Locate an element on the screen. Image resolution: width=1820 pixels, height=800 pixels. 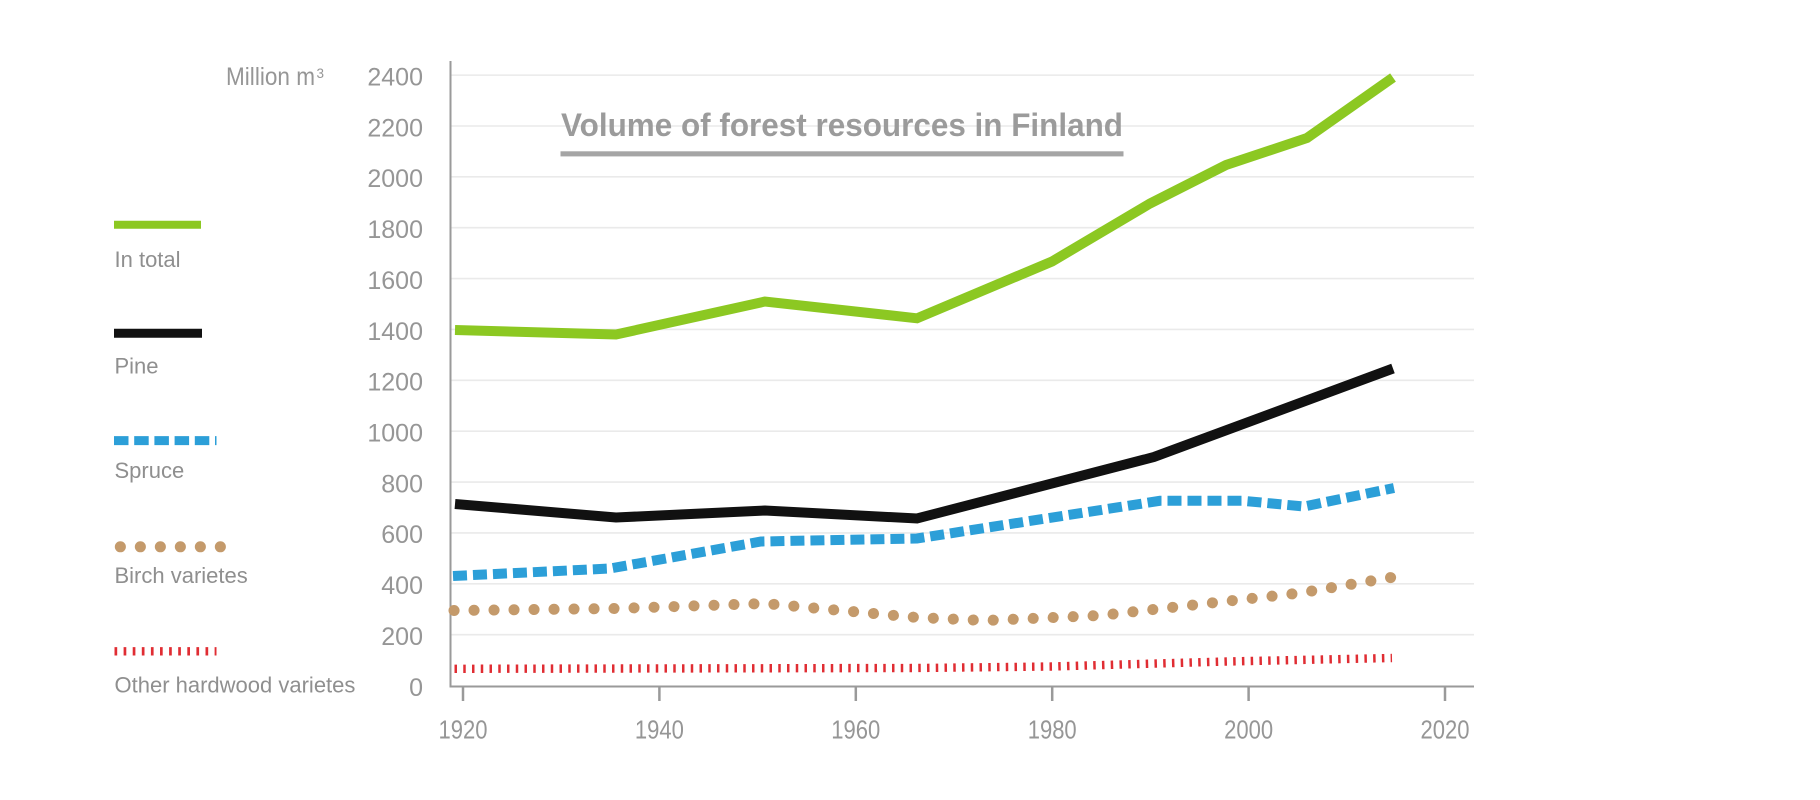
svg-text: 1960 is located at coordinates (855, 730).